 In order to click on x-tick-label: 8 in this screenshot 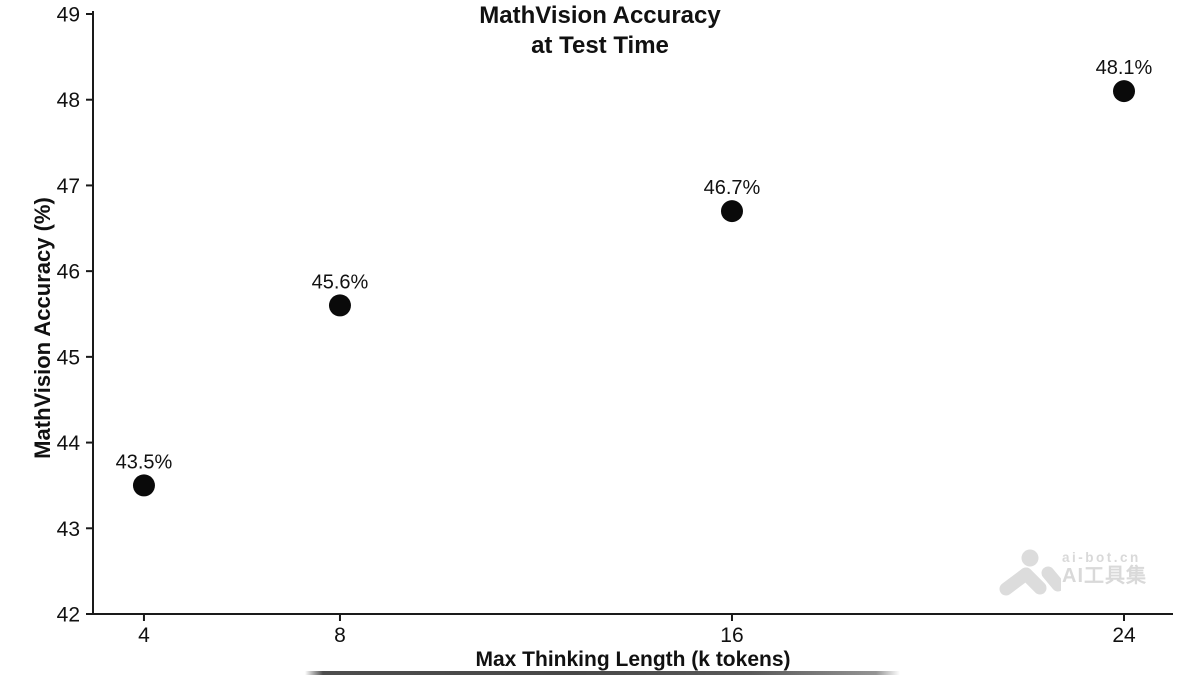, I will do `click(340, 635)`.